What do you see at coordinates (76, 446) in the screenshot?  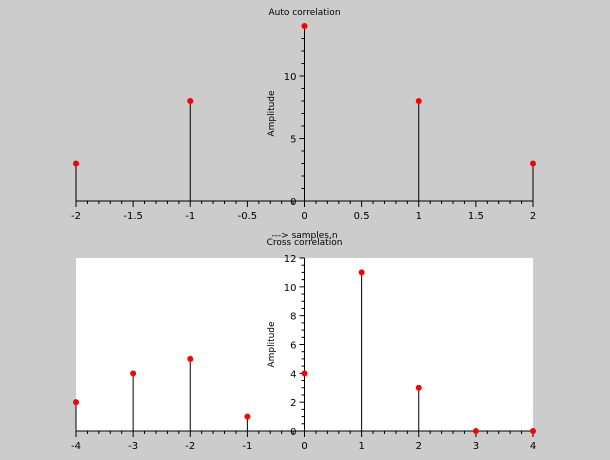 I see `plot1-x-tick-label: -4` at bounding box center [76, 446].